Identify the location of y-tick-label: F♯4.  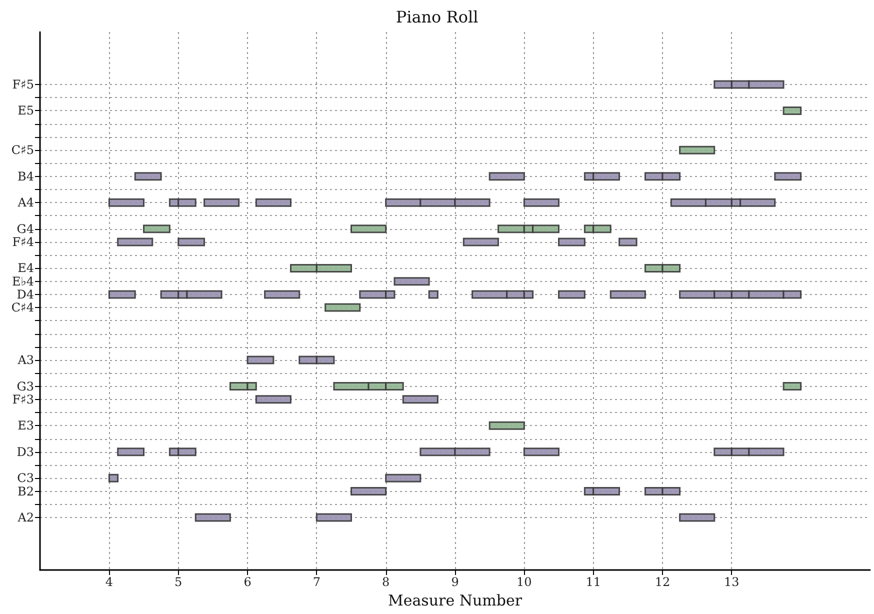
(23, 241).